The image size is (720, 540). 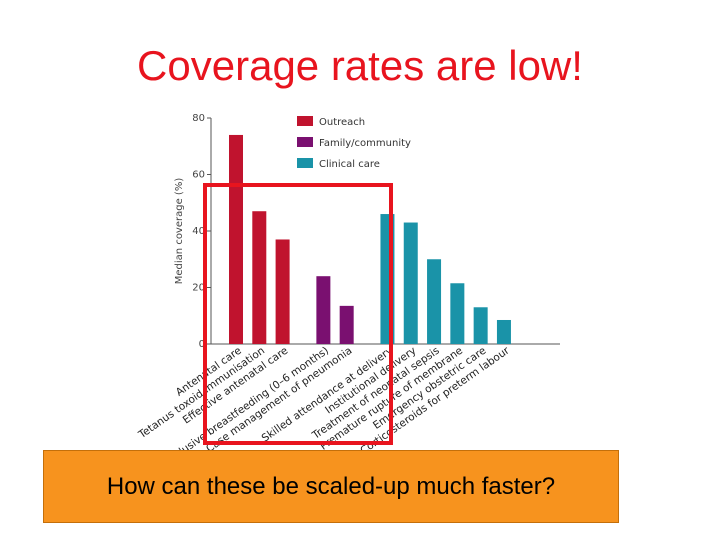 I want to click on y-tick-label: 20, so click(x=198, y=288).